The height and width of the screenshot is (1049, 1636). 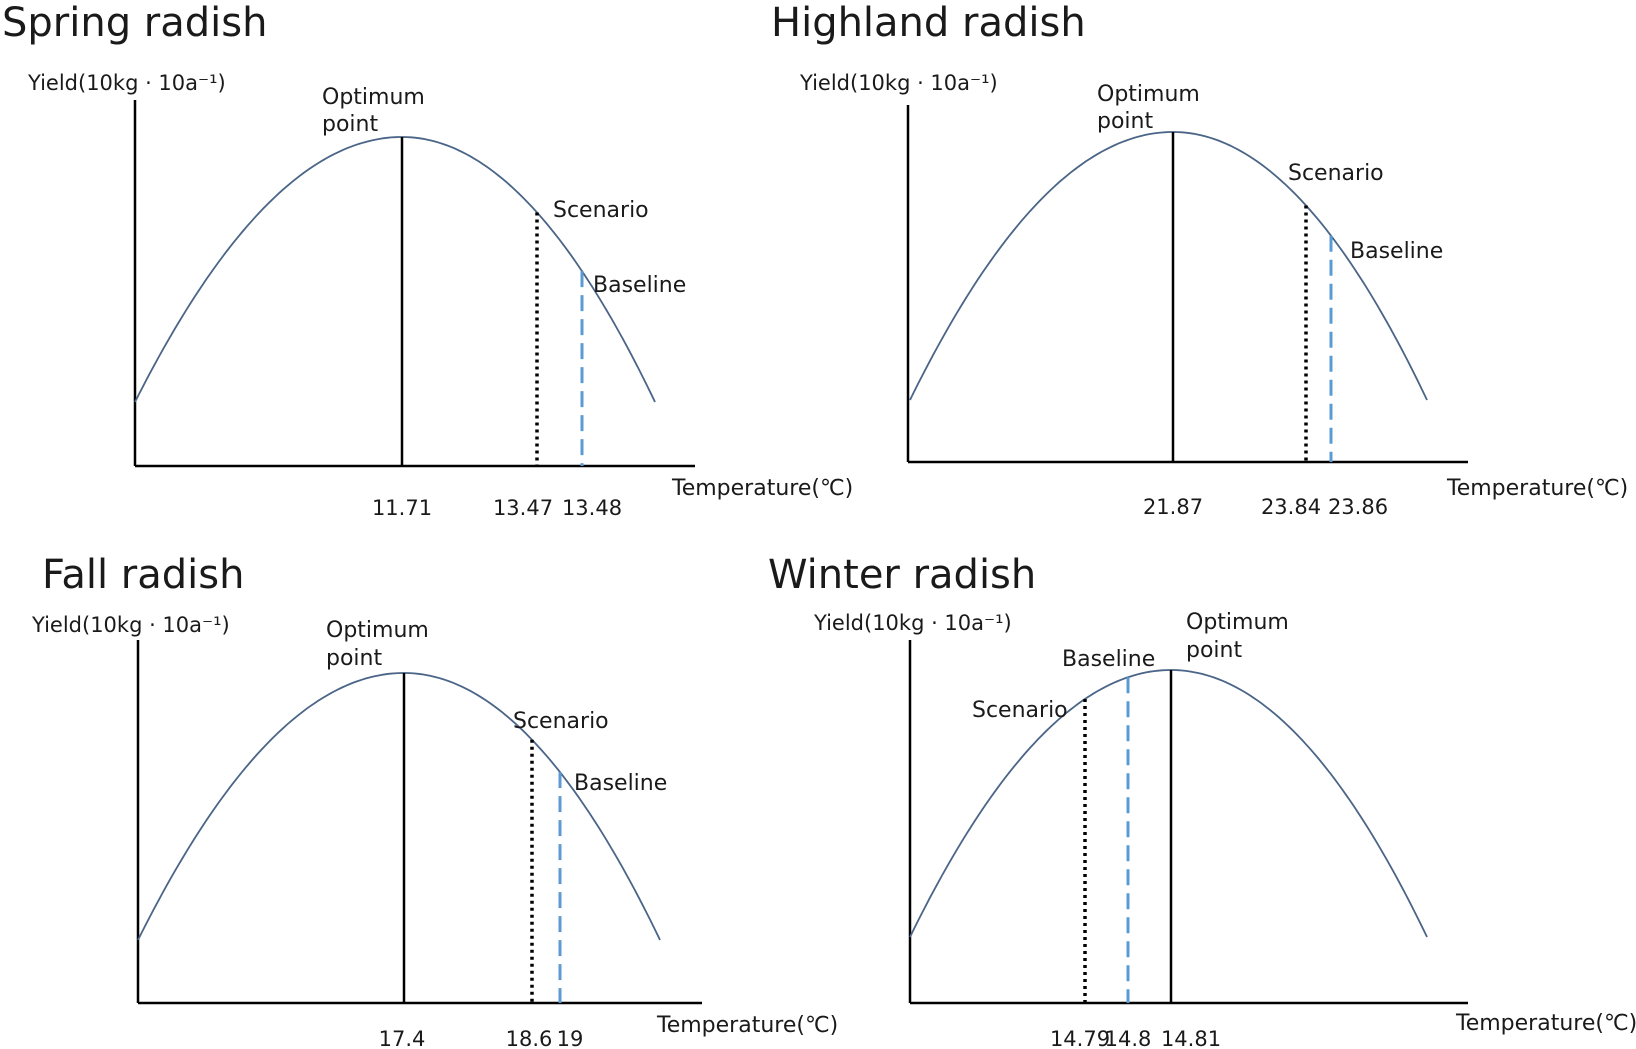 What do you see at coordinates (402, 1038) in the screenshot?
I see `optimum-tick-label: 17.4` at bounding box center [402, 1038].